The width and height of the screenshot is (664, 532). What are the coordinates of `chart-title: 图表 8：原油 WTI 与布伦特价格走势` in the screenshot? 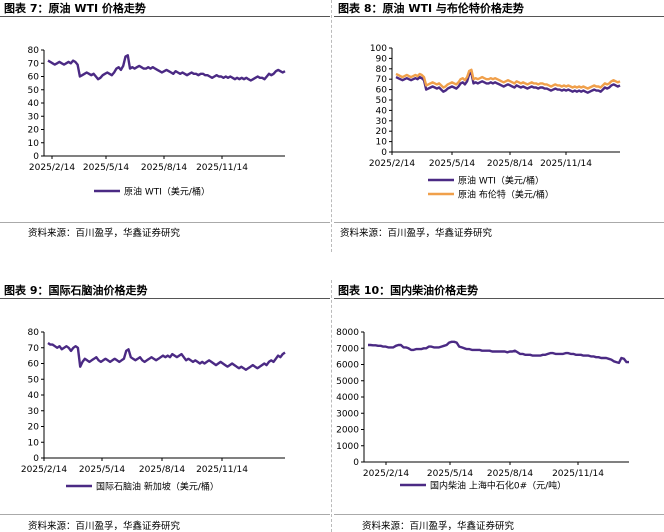 It's located at (431, 8).